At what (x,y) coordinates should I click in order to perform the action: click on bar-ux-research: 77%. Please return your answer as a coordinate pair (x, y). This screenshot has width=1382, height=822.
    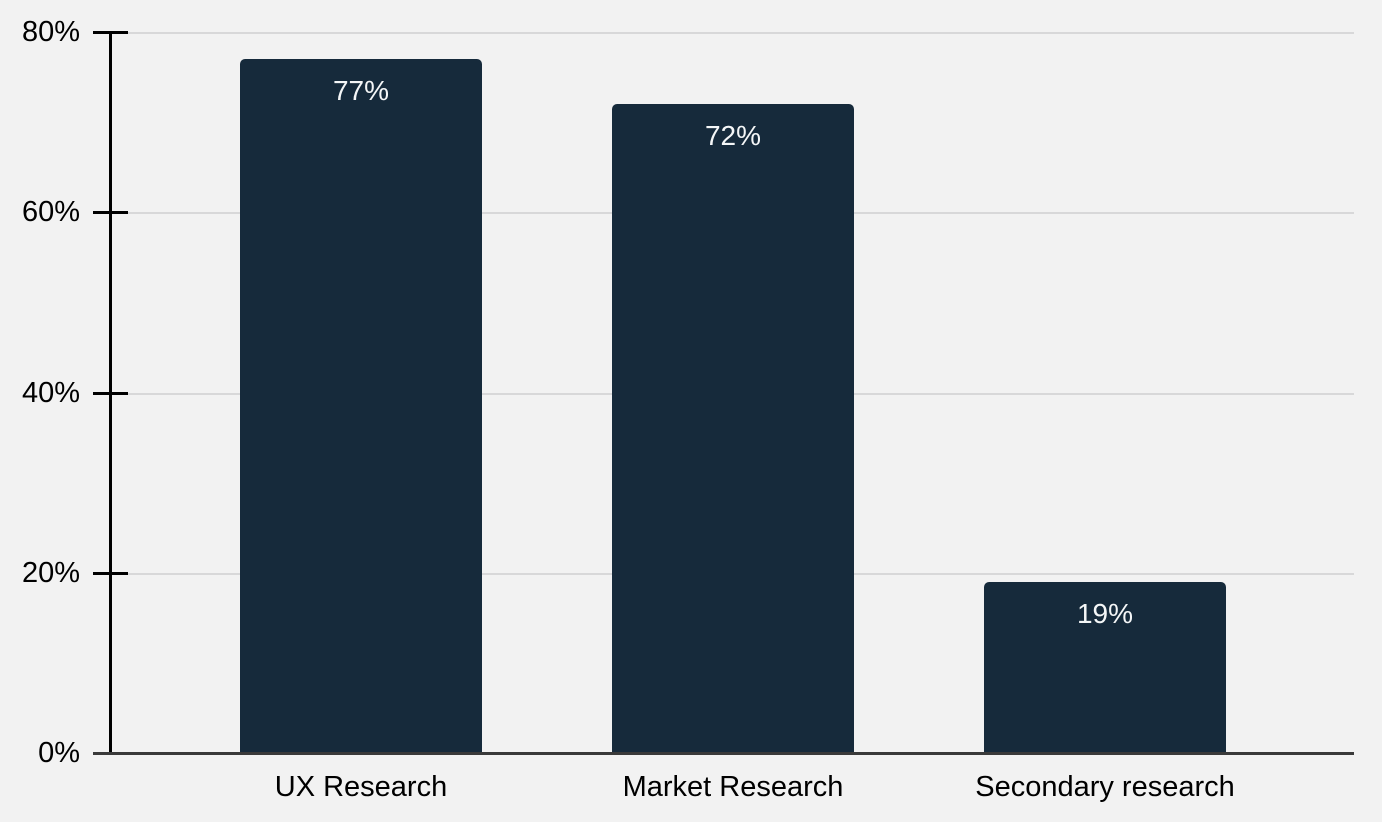
    Looking at the image, I should click on (361, 406).